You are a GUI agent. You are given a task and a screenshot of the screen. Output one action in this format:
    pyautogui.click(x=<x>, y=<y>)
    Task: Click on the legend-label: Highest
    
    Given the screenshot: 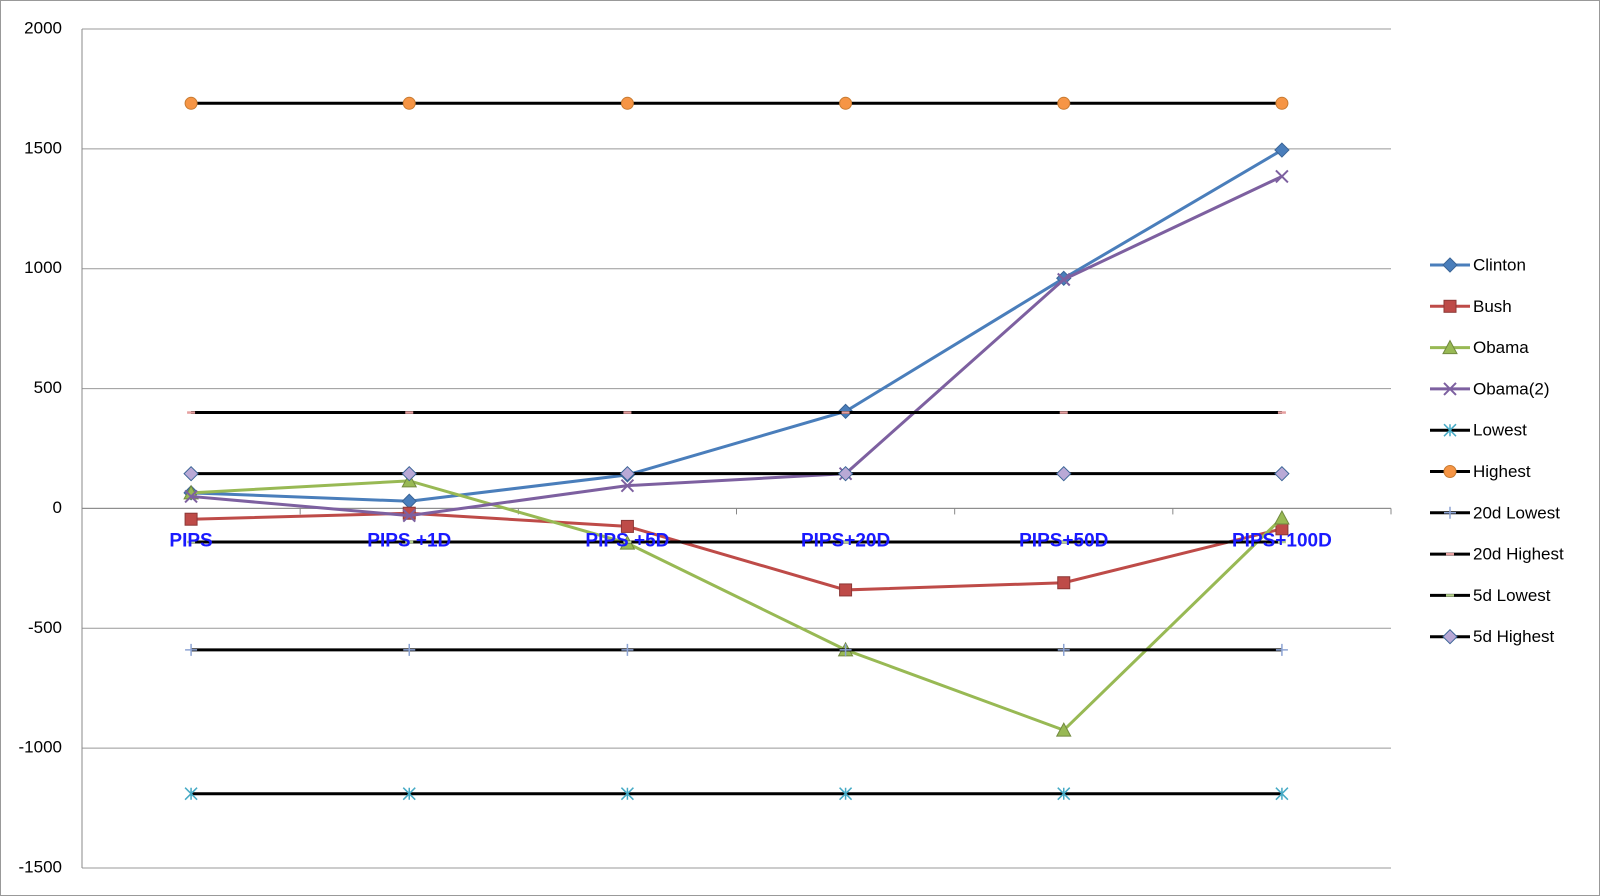 What is the action you would take?
    pyautogui.click(x=1502, y=471)
    